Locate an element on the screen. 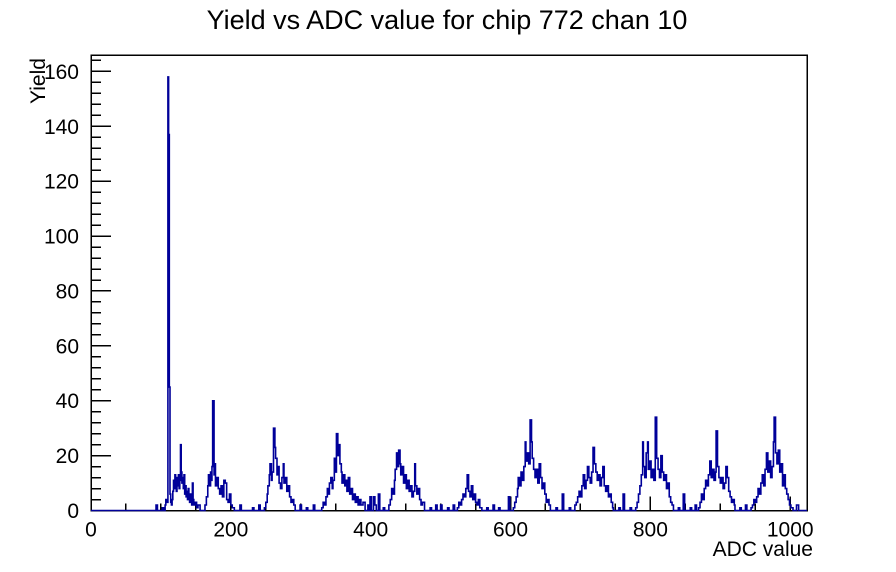 The image size is (896, 572). x-tick-label: 200 is located at coordinates (230, 530).